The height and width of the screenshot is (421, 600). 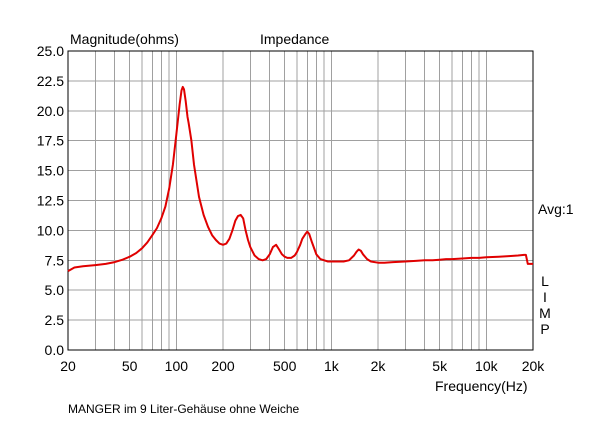 What do you see at coordinates (332, 366) in the screenshot?
I see `x-tick-label: 1k` at bounding box center [332, 366].